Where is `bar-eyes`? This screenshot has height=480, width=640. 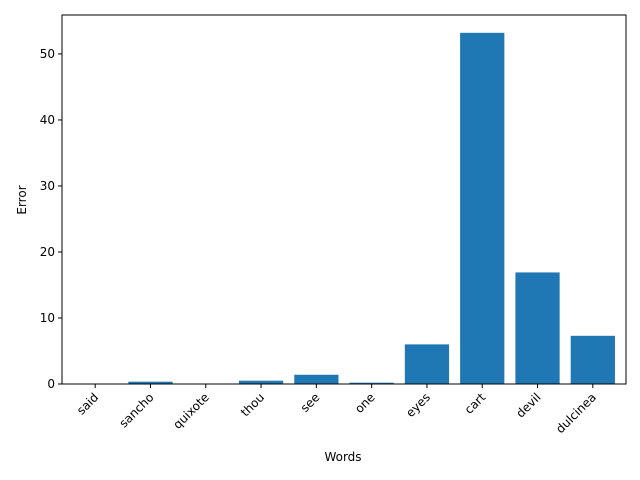
bar-eyes is located at coordinates (427, 364).